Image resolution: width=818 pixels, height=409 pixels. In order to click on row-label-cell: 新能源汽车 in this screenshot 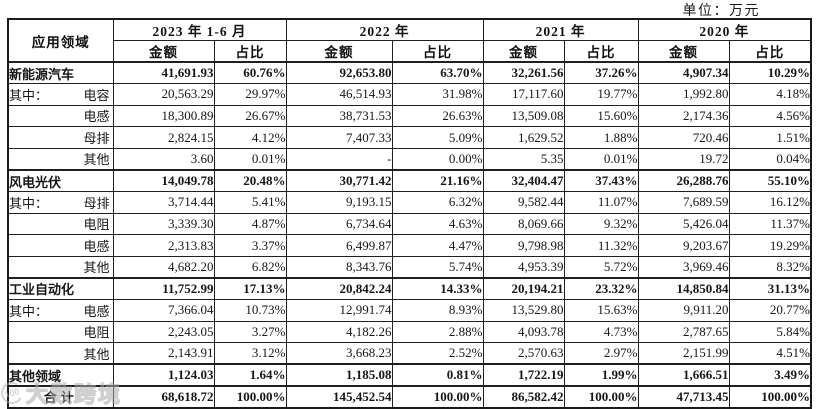, I will do `click(60, 73)`.